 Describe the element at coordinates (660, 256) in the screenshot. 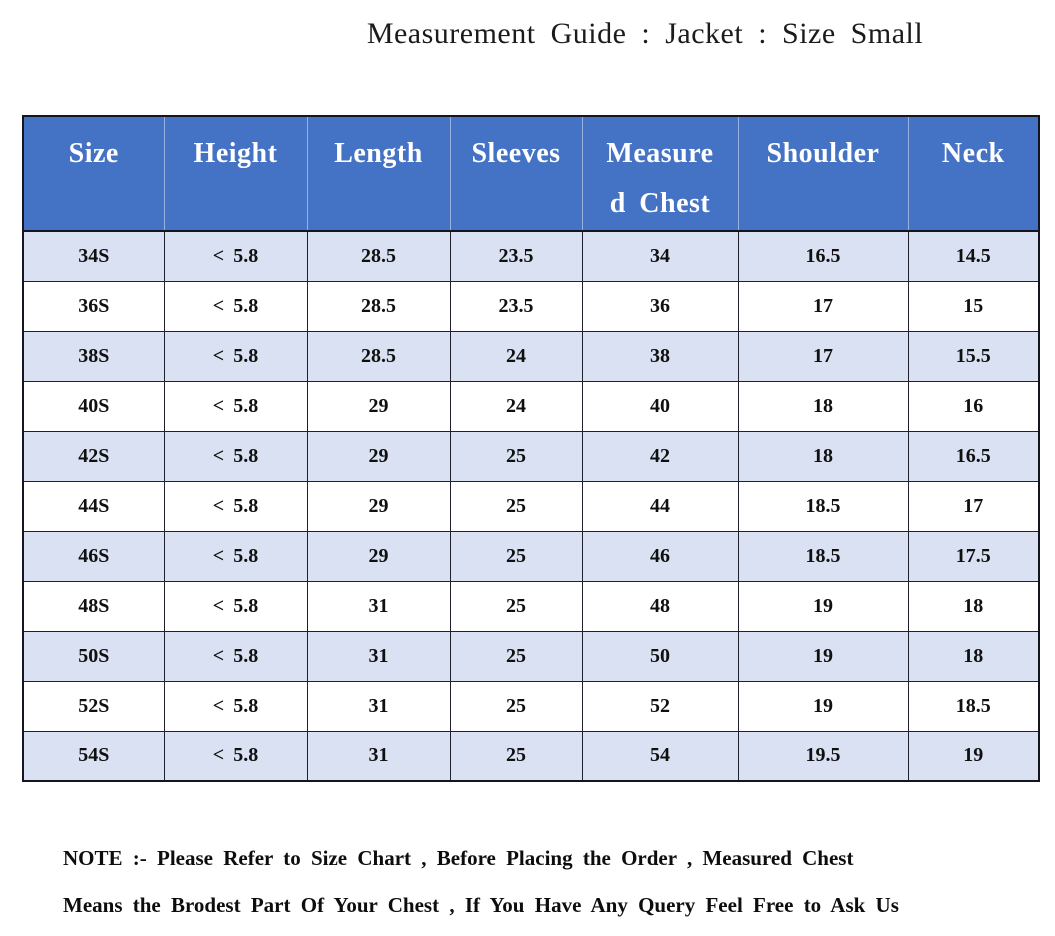

I see `table-cell: 34` at that location.